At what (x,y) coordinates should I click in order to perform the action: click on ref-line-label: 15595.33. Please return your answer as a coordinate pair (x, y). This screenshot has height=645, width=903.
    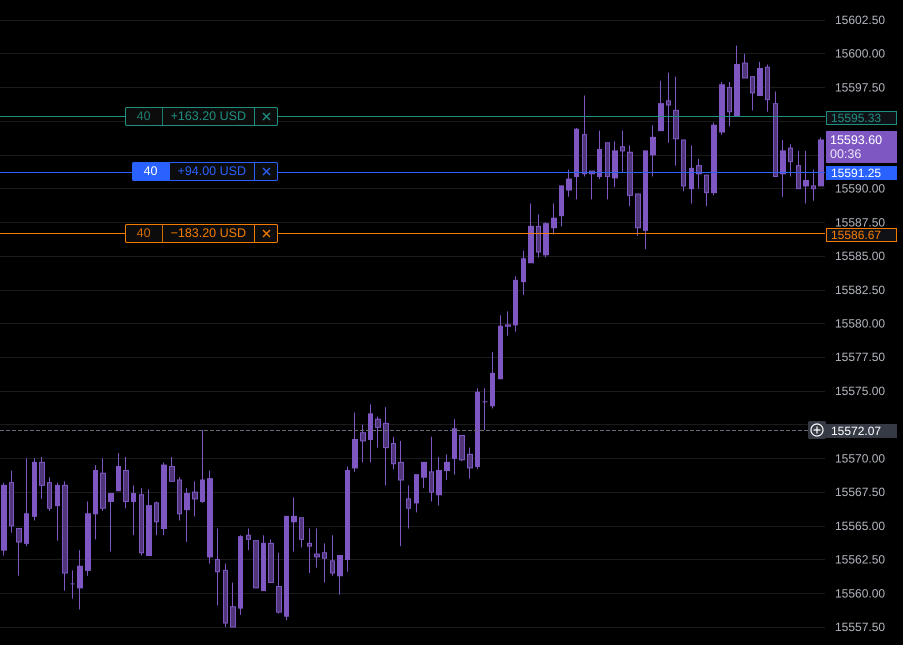
    Looking at the image, I should click on (861, 117).